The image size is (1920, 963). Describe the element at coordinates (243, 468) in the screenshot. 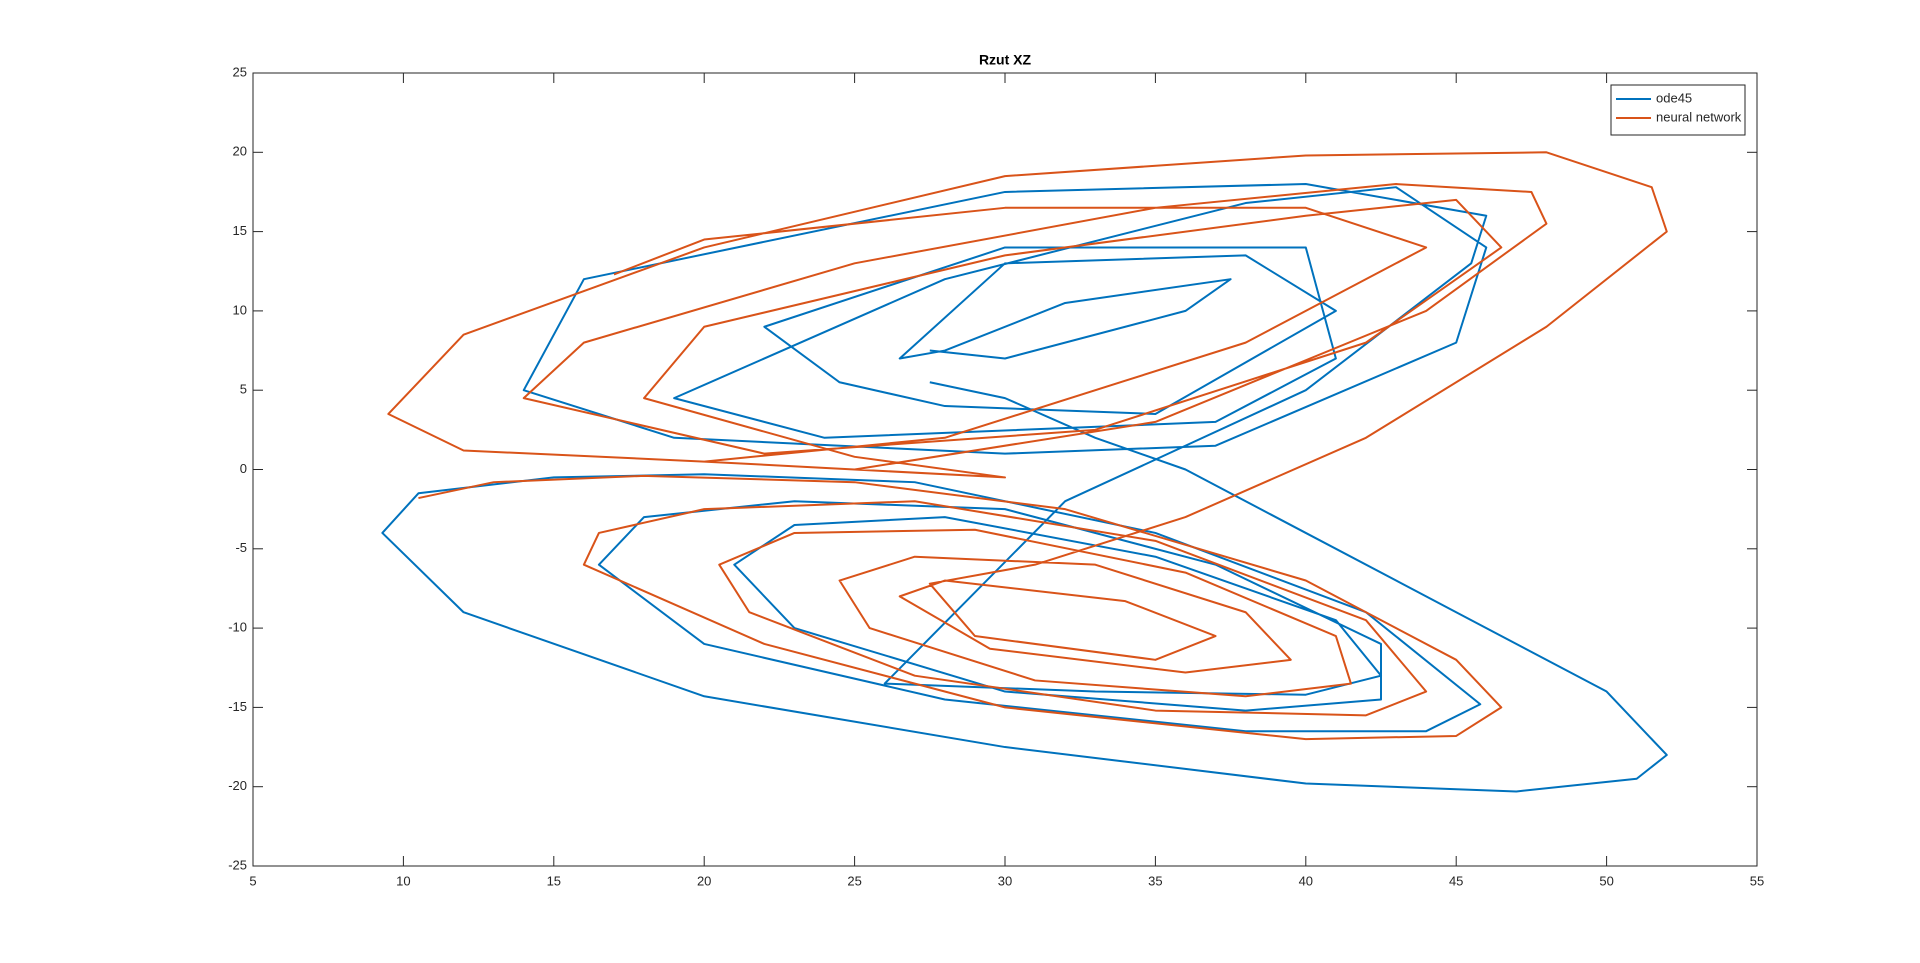

I see `y-tick-label: 0` at that location.